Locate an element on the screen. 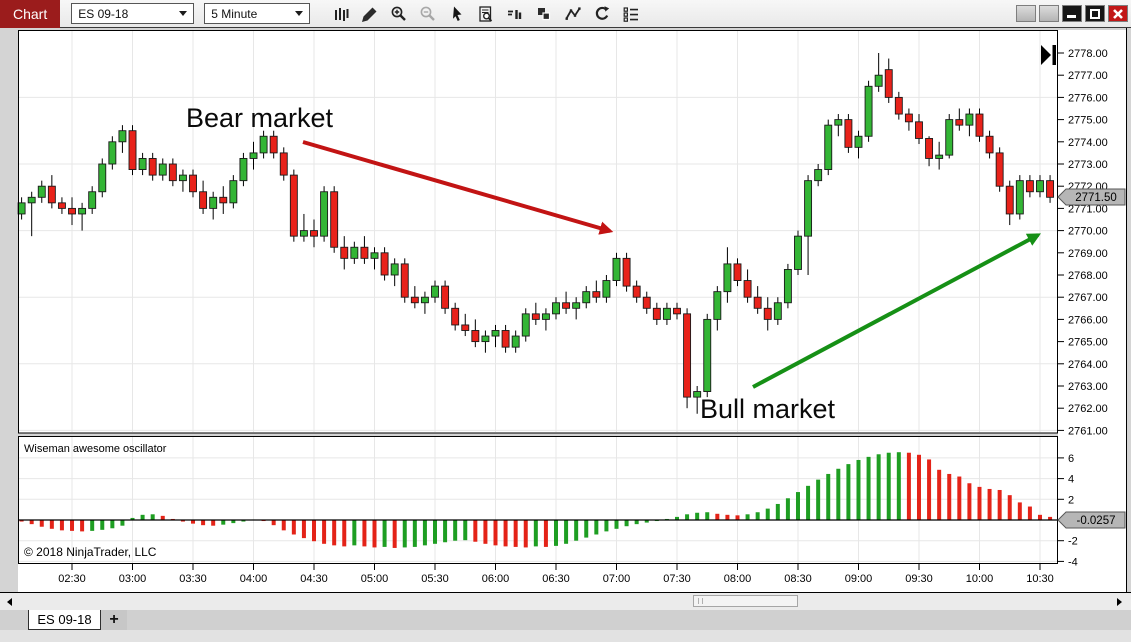 This screenshot has width=1131, height=642. bars-columns-icon is located at coordinates (514, 13).